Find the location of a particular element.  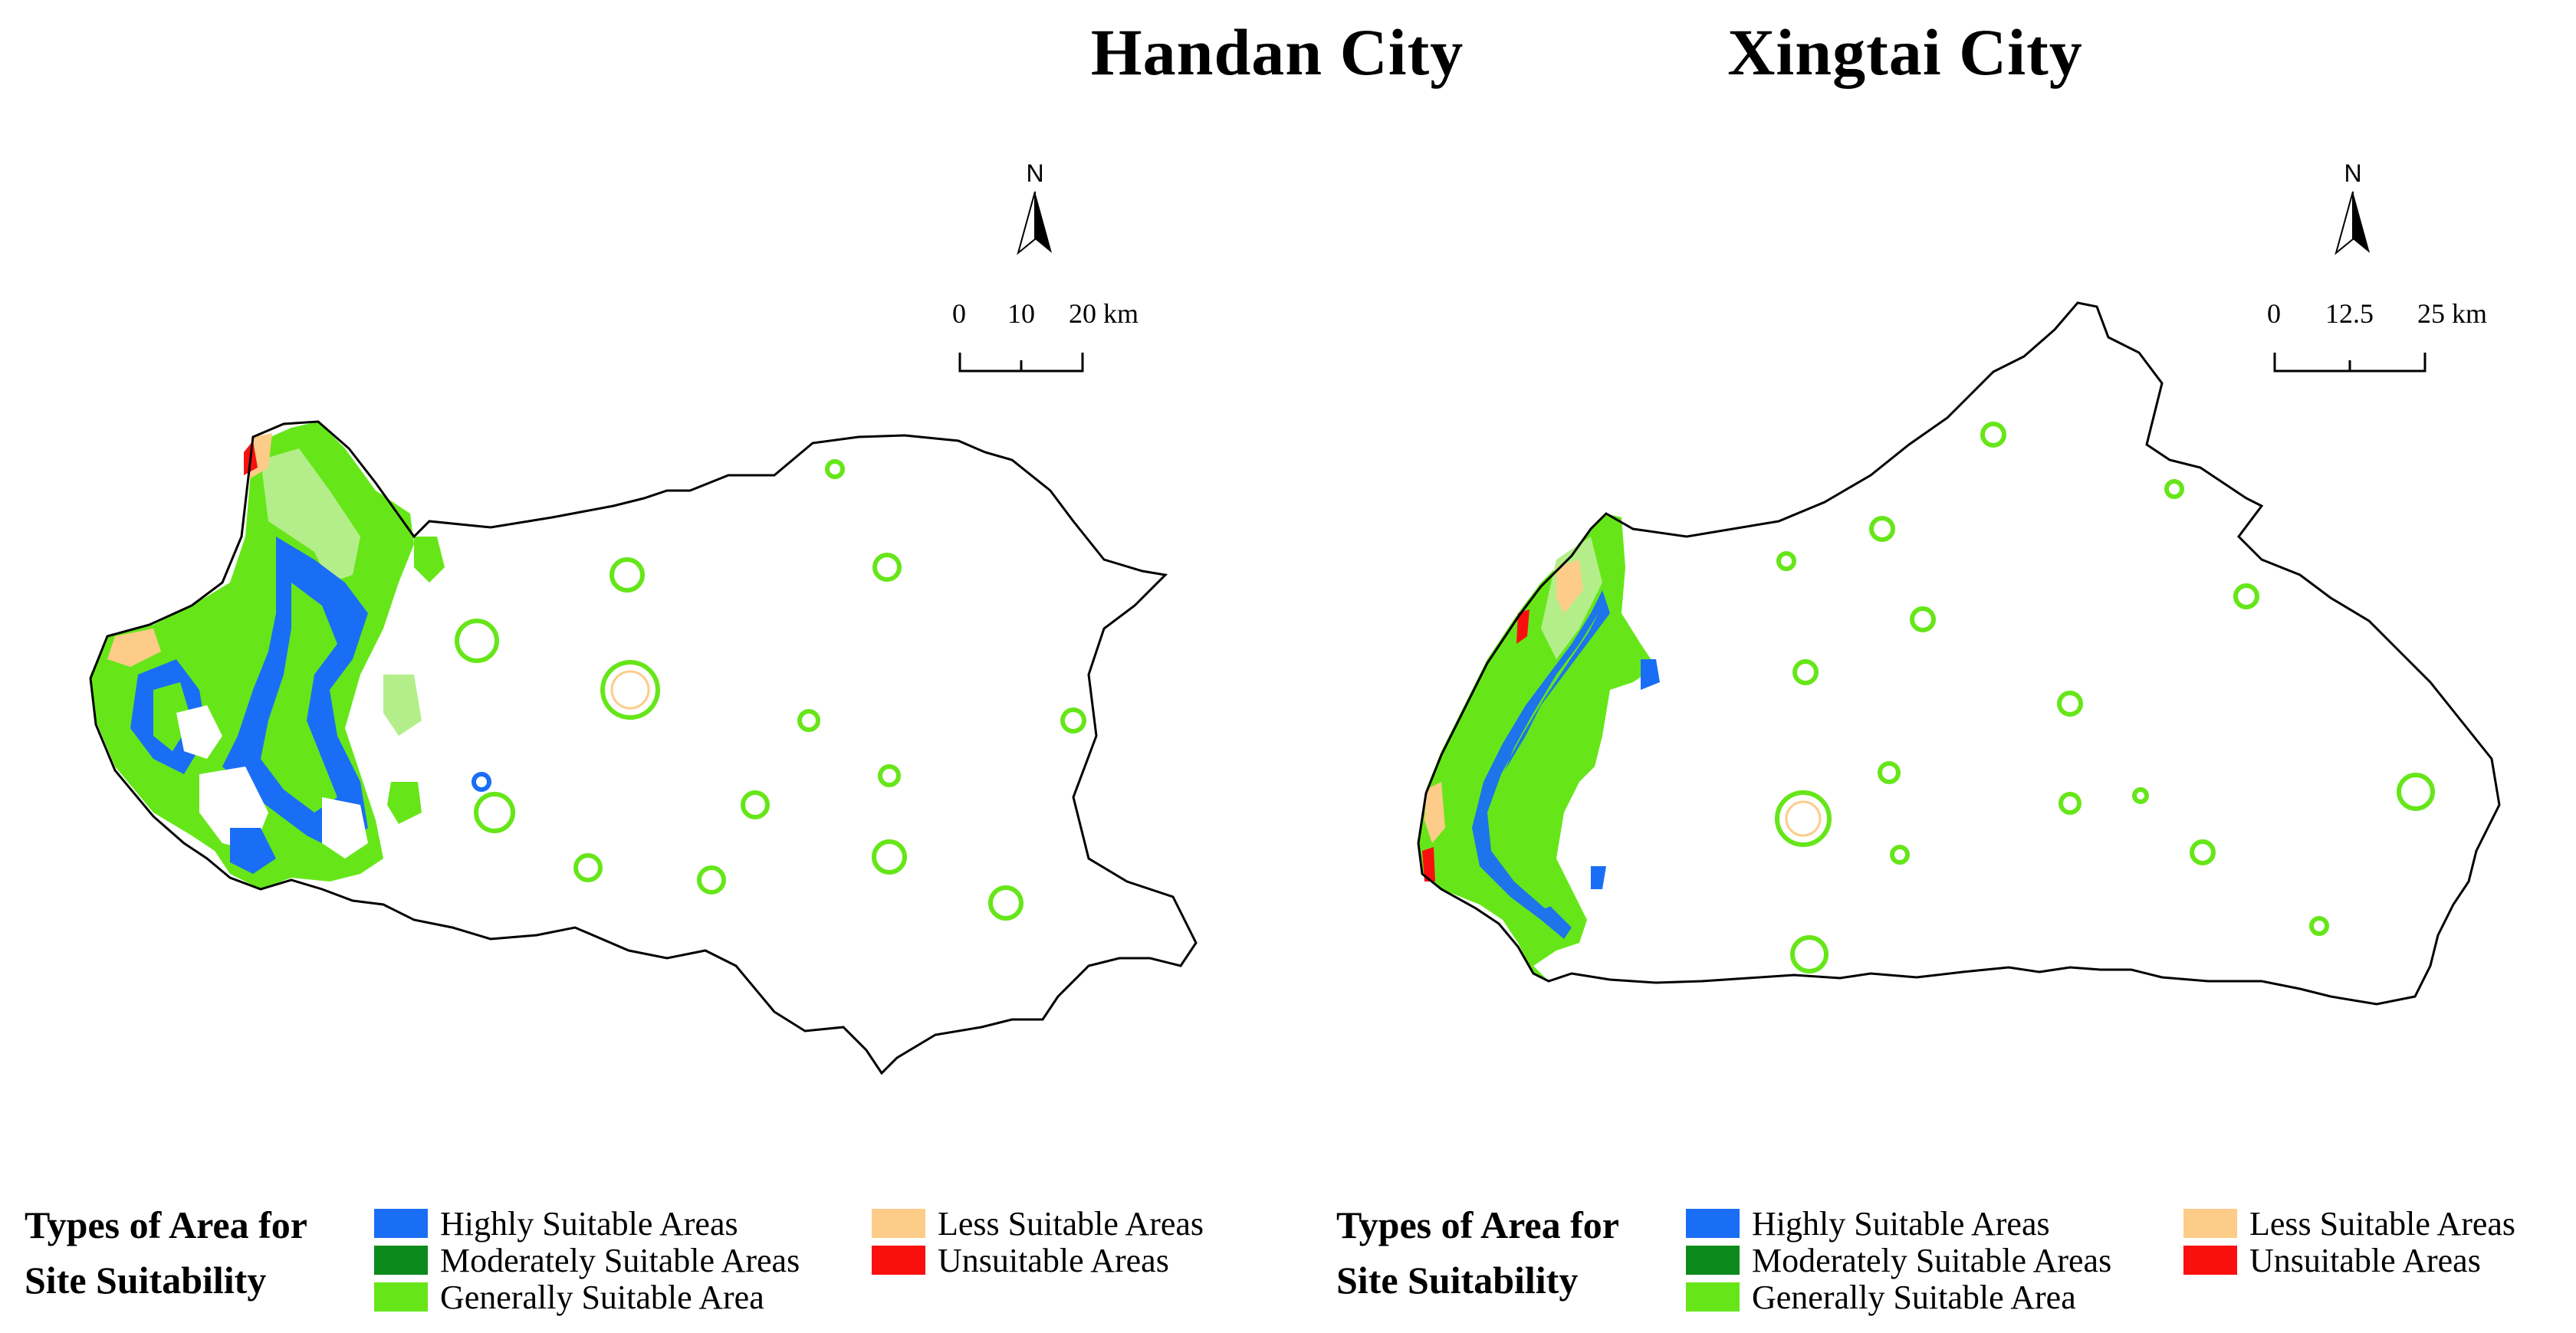

scale-tick-1: 10 is located at coordinates (1021, 313).